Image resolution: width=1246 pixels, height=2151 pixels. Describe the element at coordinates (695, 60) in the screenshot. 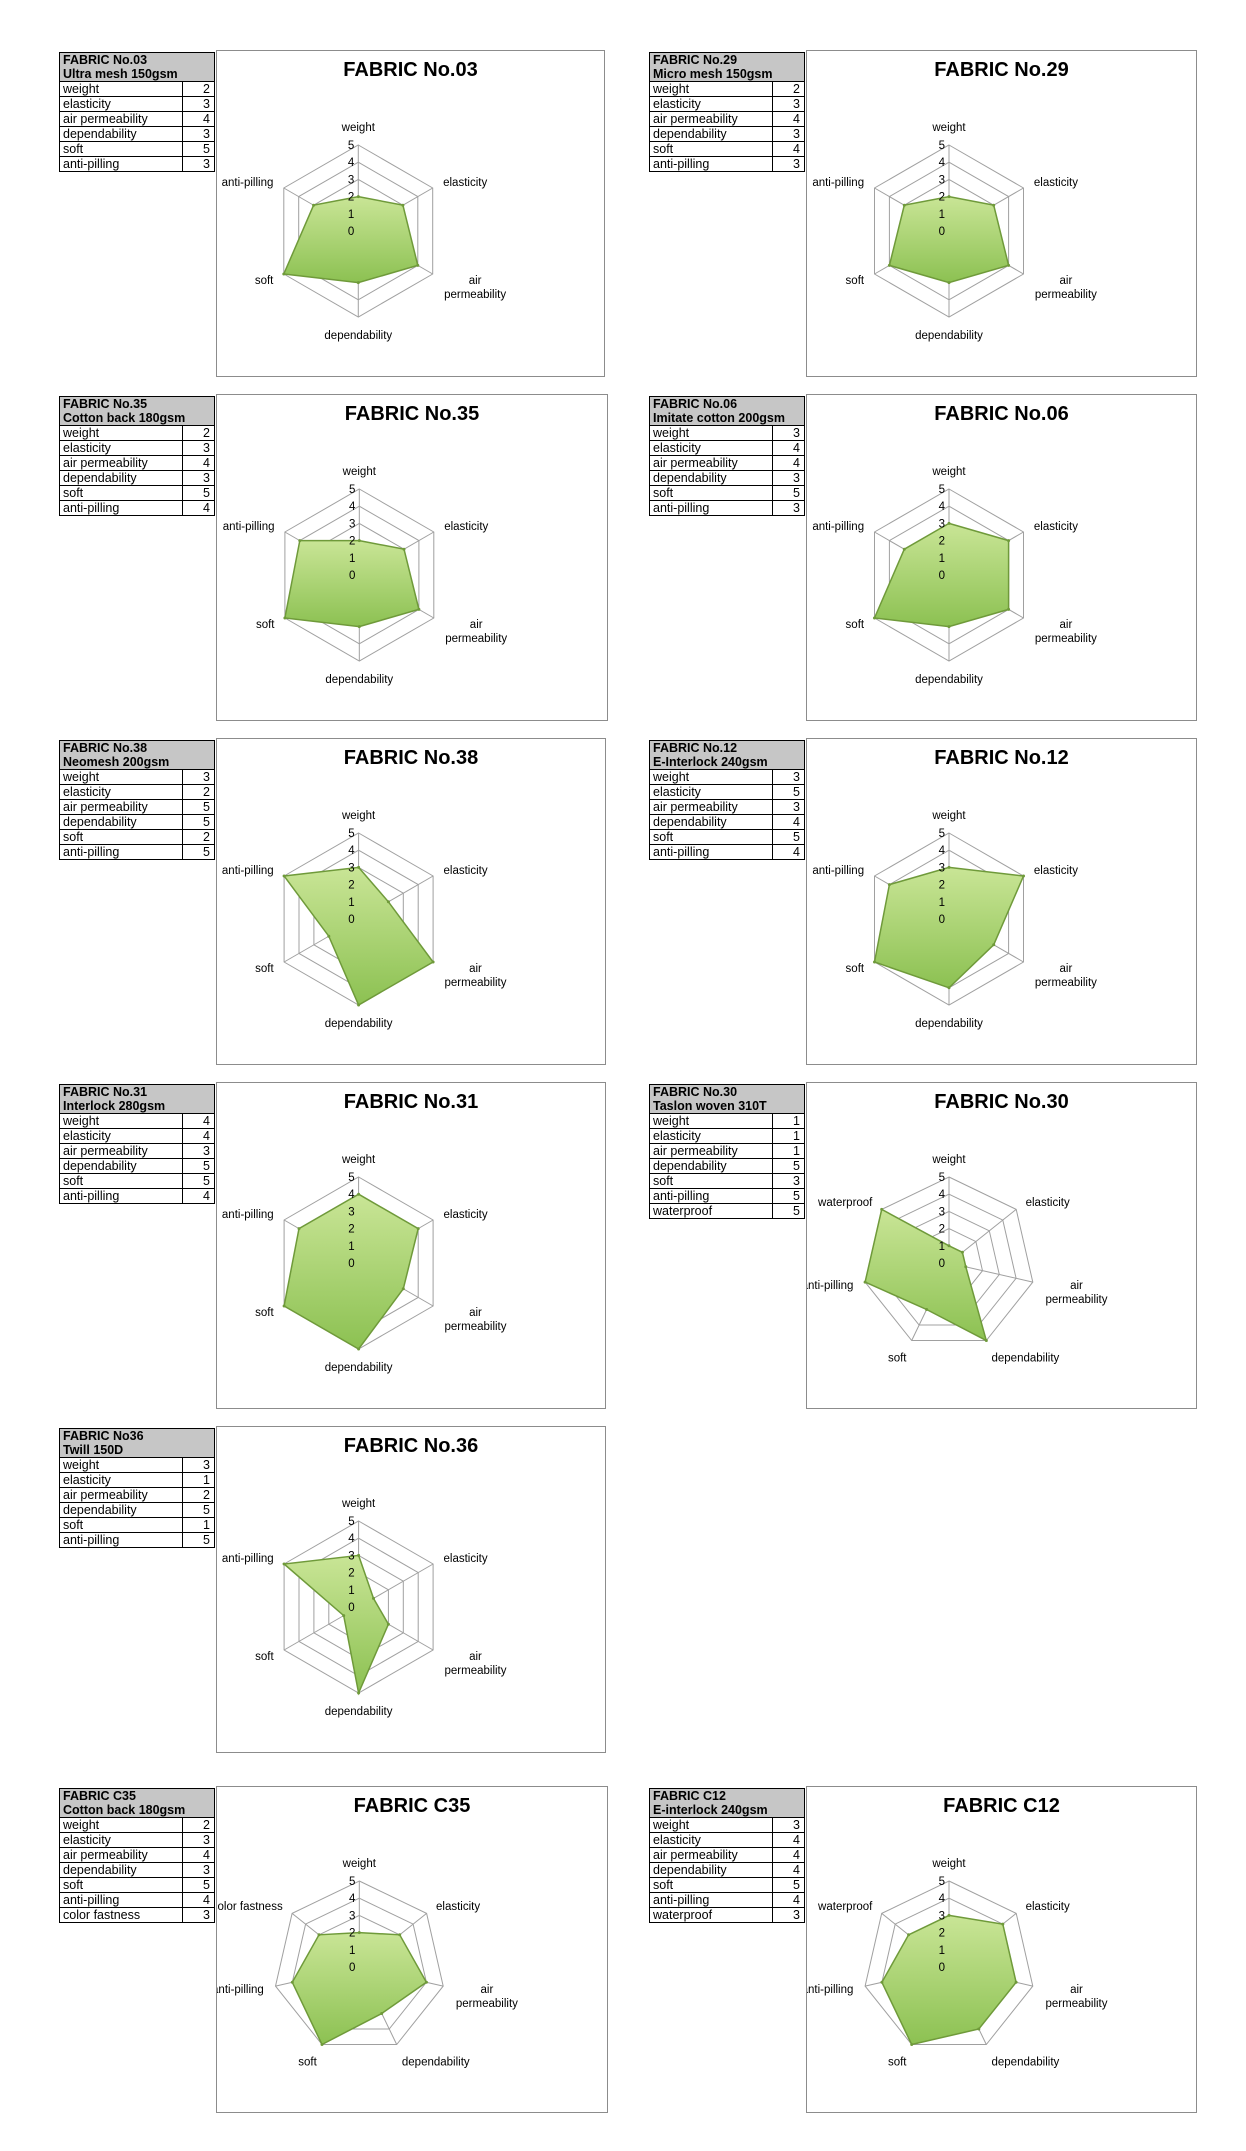

I see `spec-table-title: FABRIC No.29` at that location.